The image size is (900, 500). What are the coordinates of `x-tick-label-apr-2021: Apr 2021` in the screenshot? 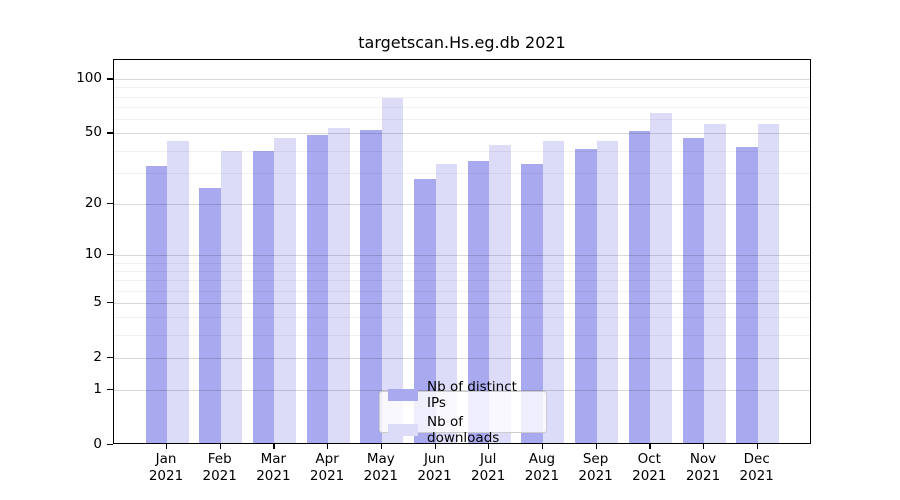 It's located at (327, 467).